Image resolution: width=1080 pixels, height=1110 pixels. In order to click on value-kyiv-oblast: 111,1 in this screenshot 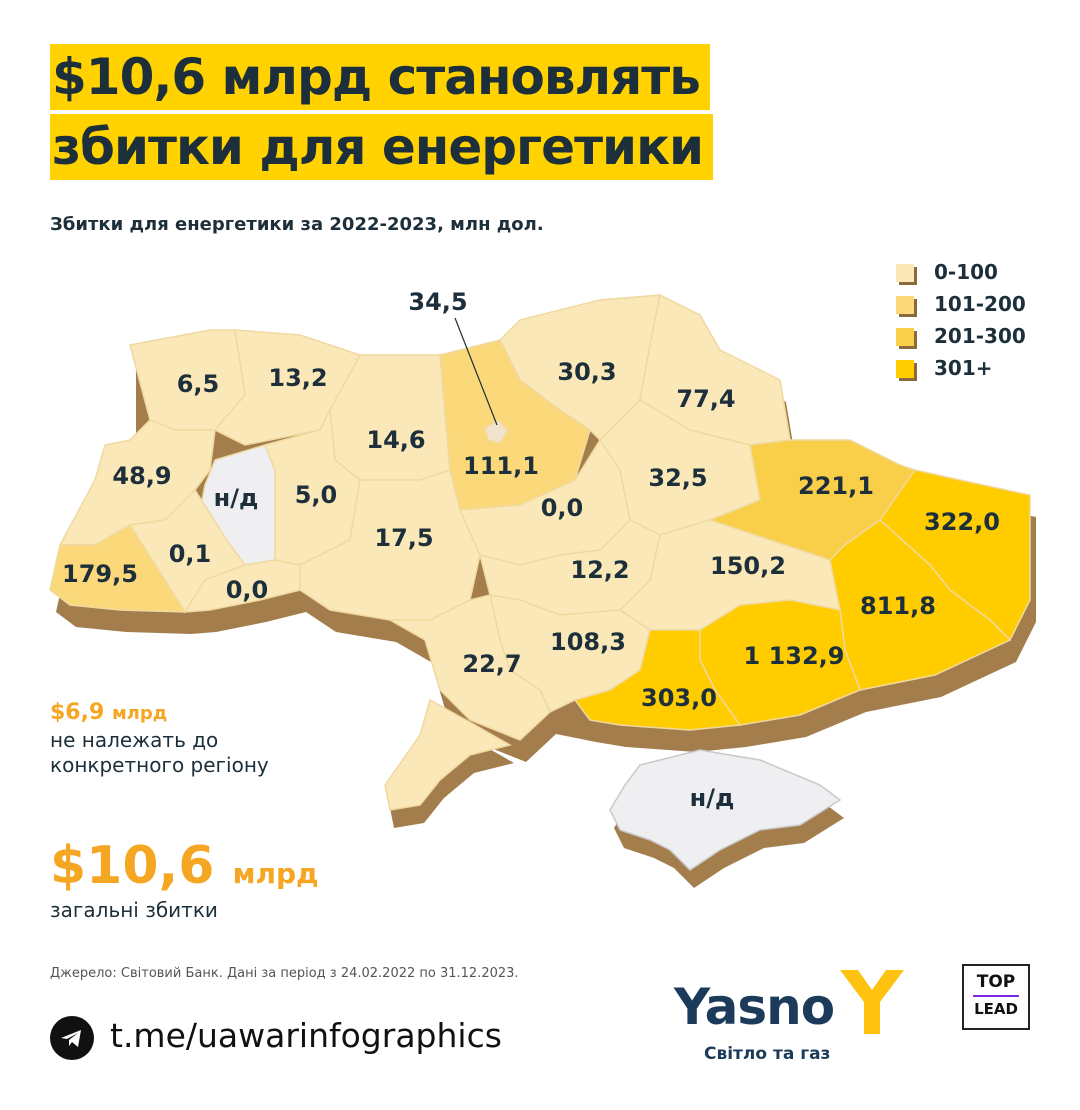, I will do `click(501, 466)`.